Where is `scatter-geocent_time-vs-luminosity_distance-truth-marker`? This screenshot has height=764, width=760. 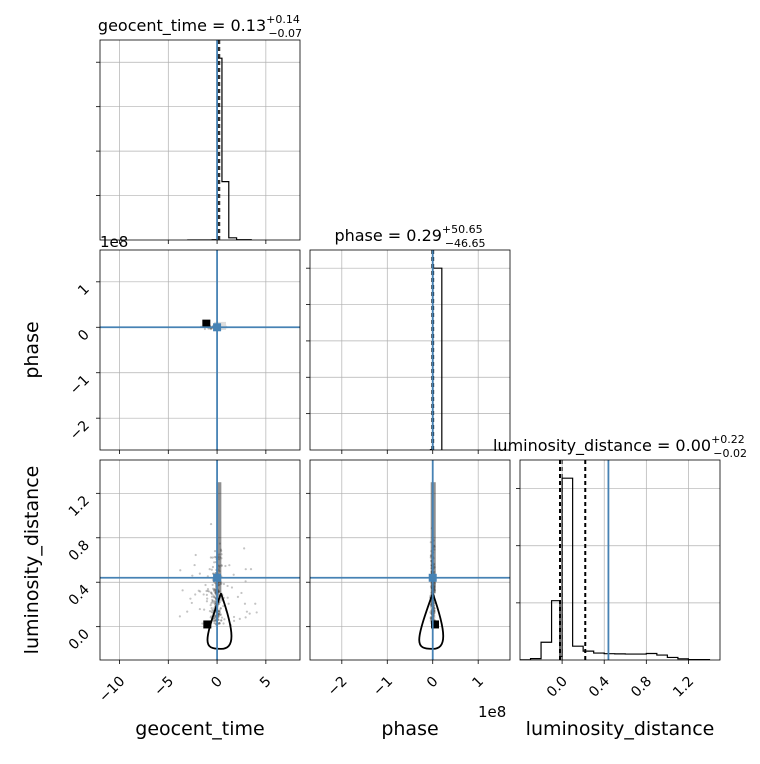
scatter-geocent_time-vs-luminosity_distance-truth-marker is located at coordinates (217, 577).